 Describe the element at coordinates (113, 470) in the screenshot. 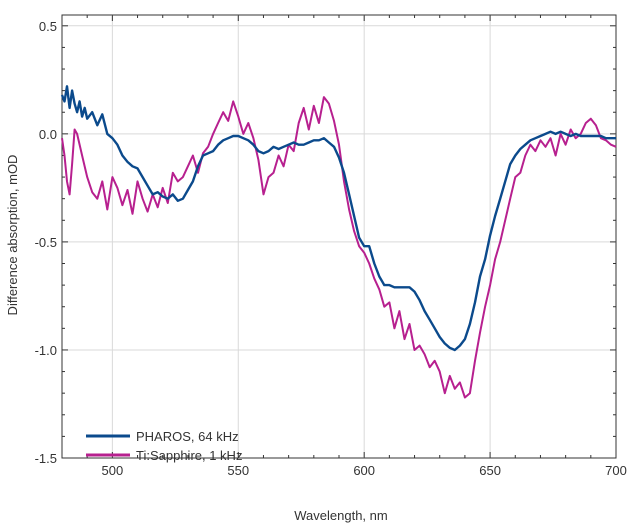

I see `x-tick-label: 500` at that location.